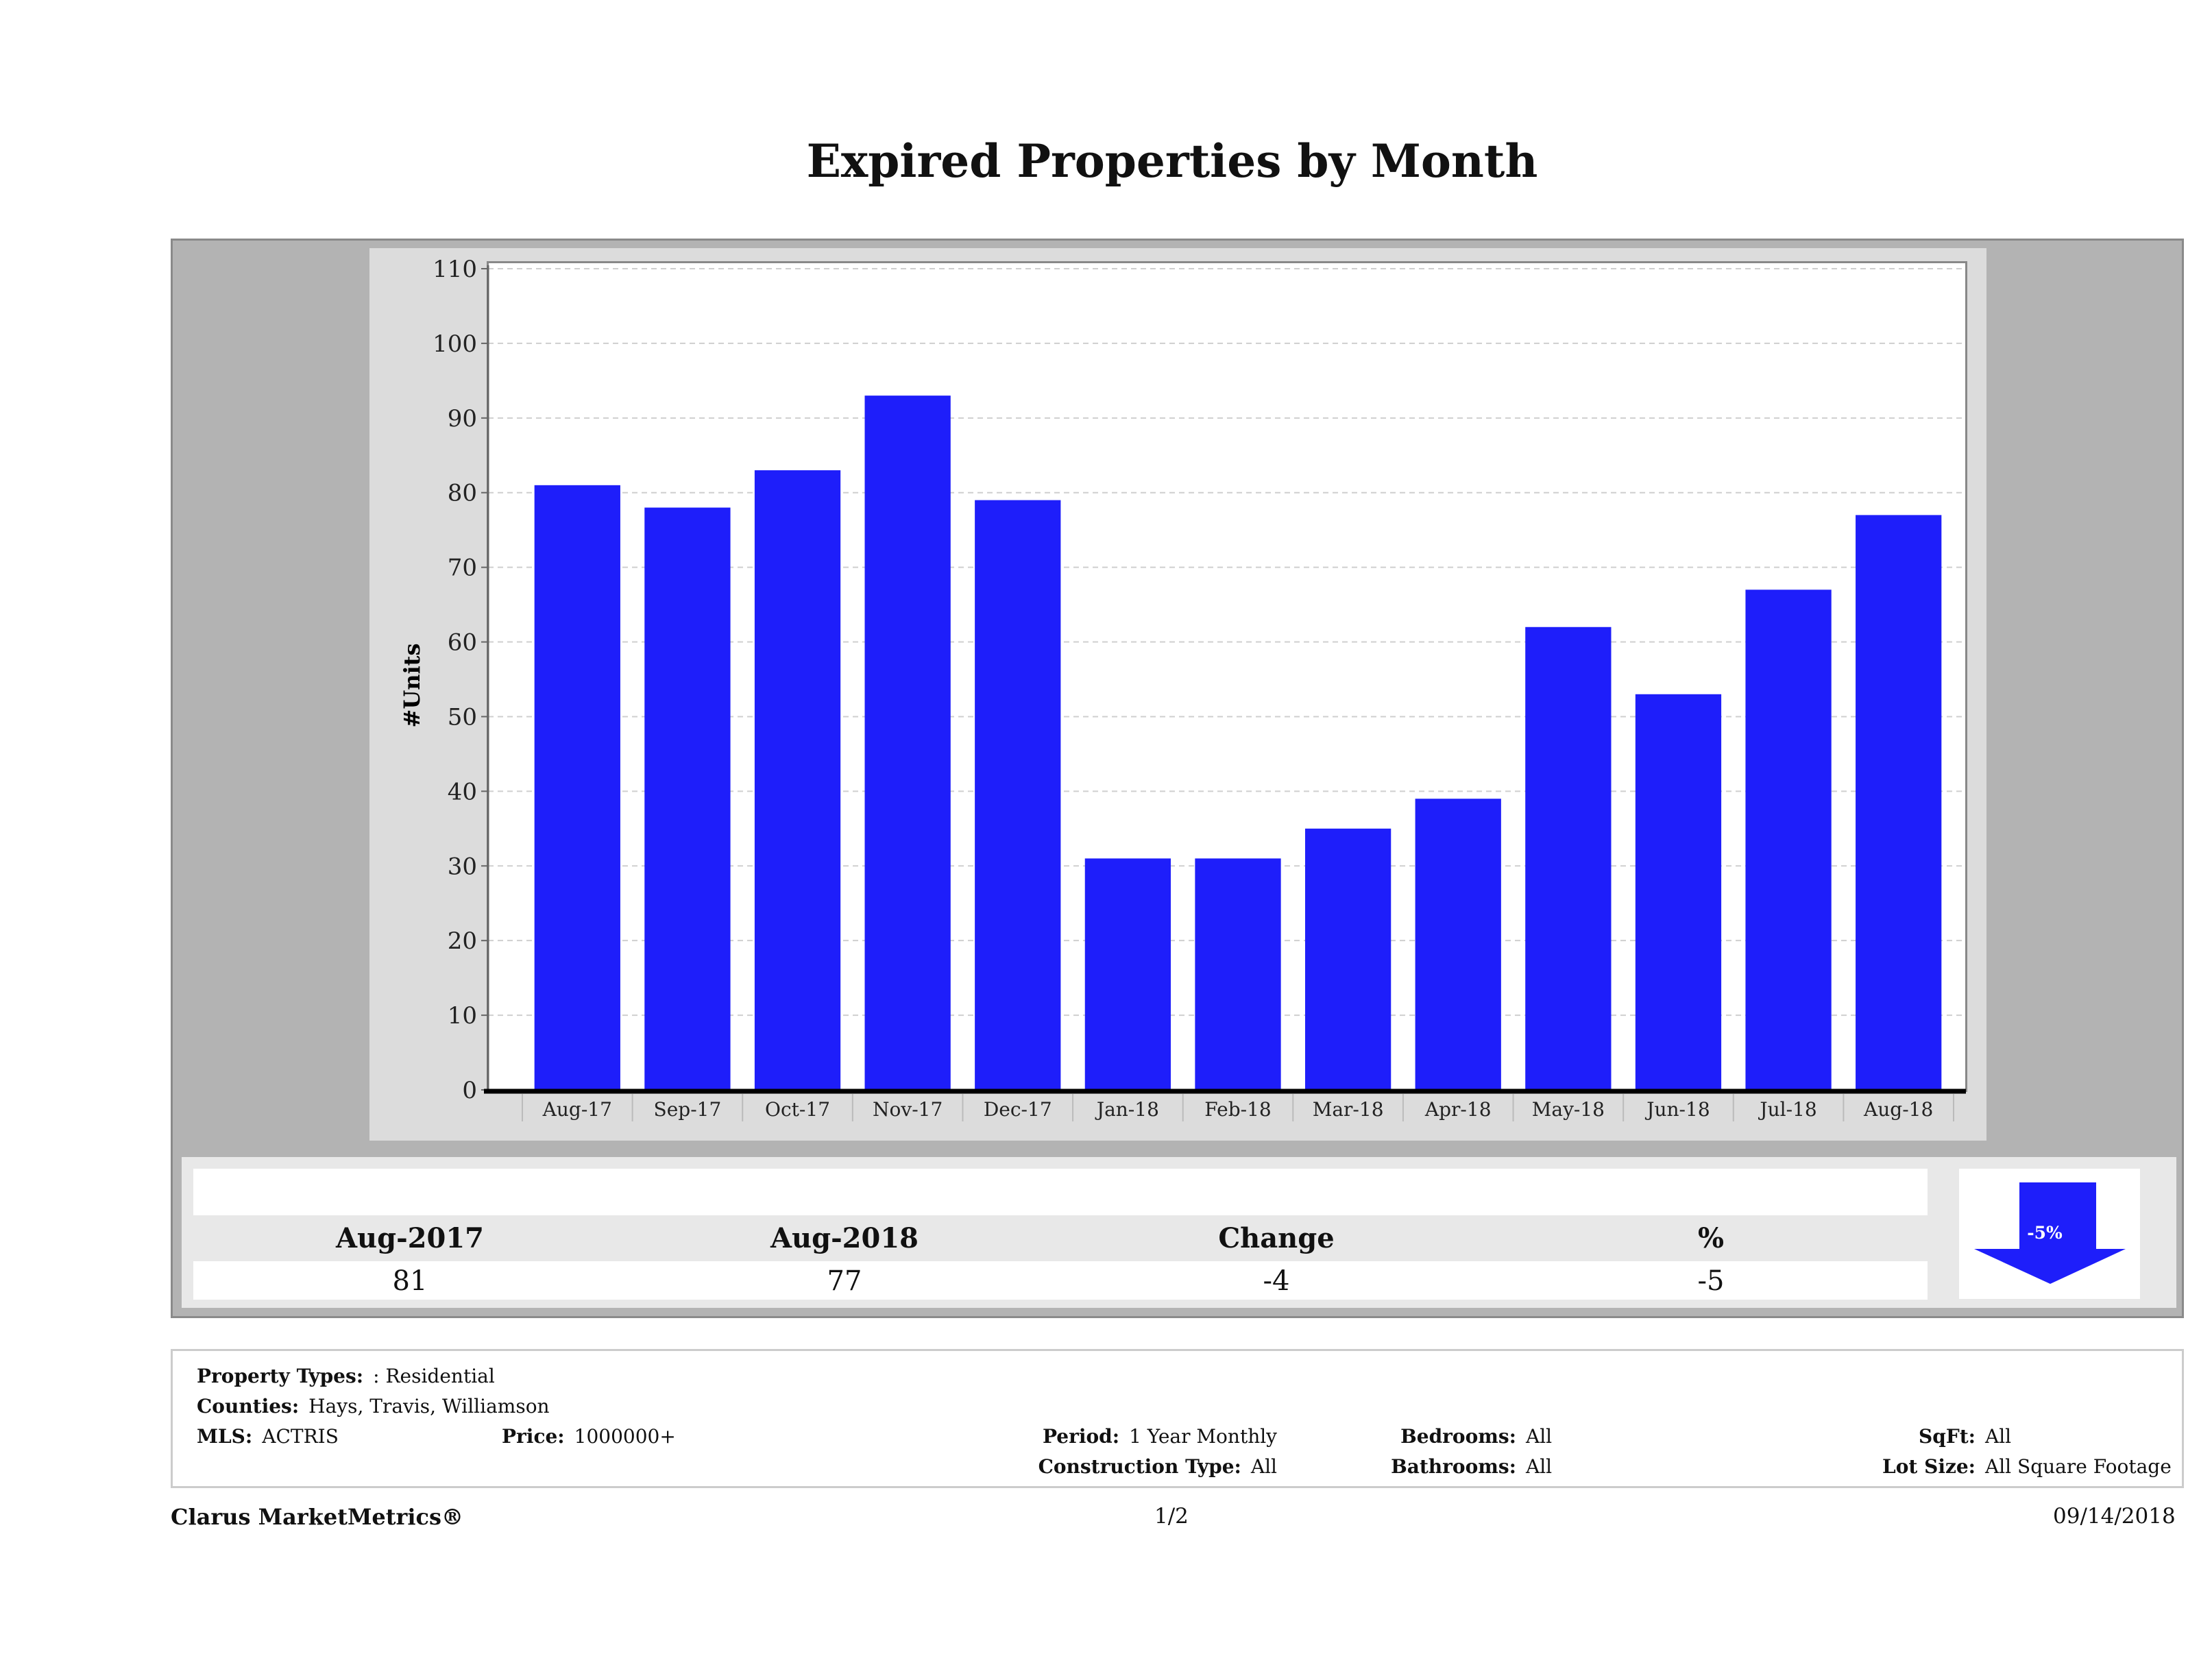 This screenshot has width=2212, height=1678. I want to click on y-tick-label: 100, so click(455, 344).